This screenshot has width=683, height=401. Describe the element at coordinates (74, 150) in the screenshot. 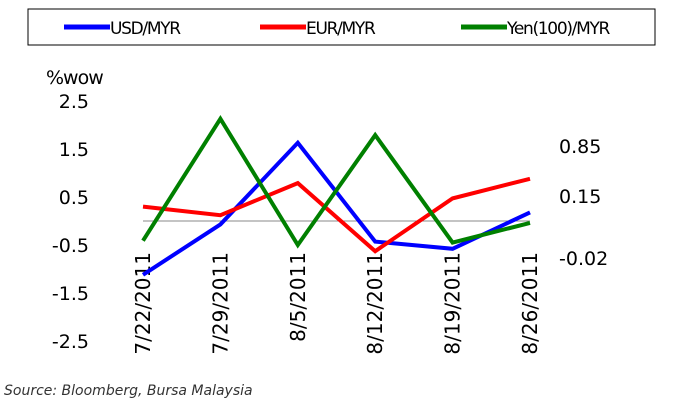

I see `left-tick-label: 1.5` at that location.